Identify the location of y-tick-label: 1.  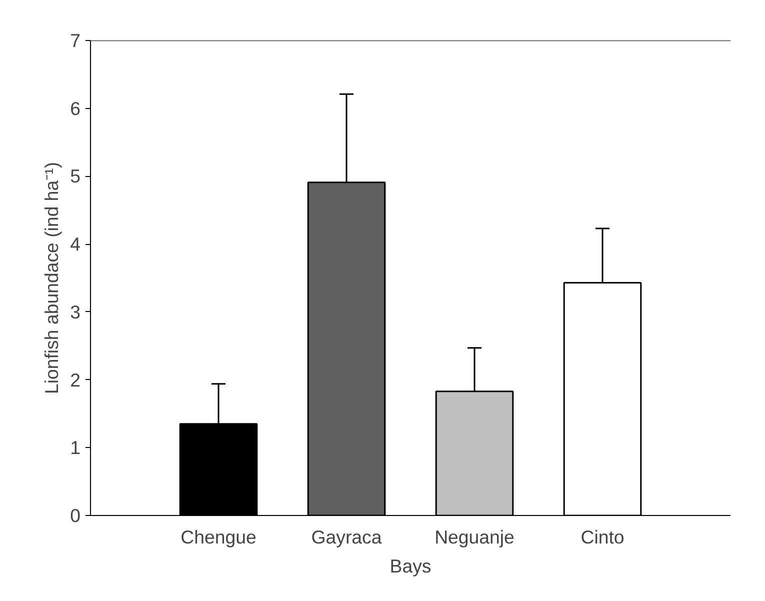
(75, 447).